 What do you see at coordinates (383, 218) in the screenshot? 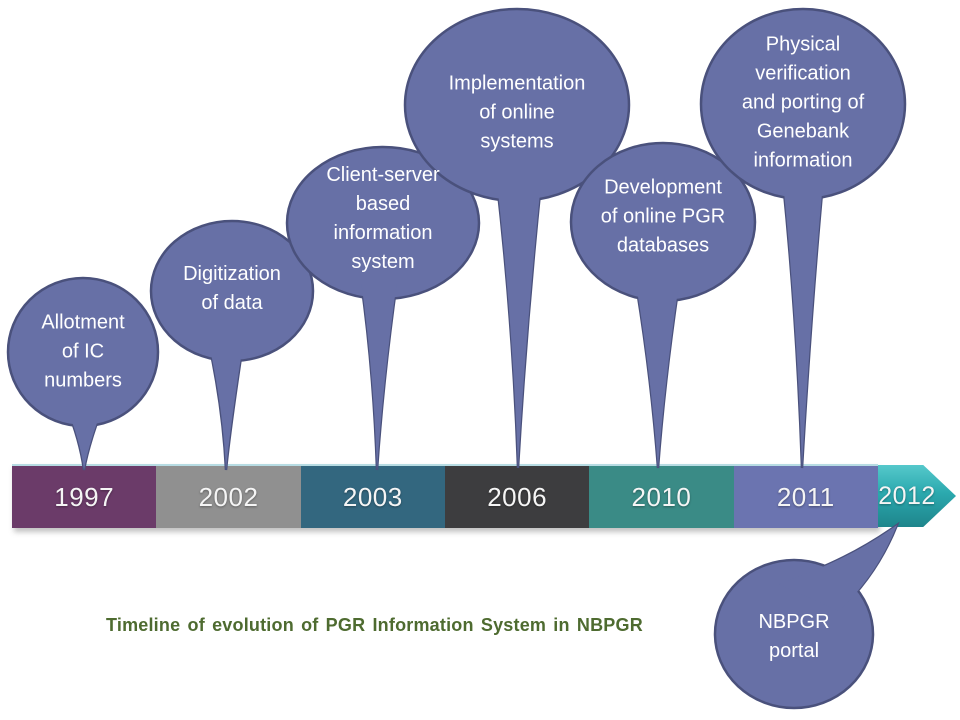
I see `callout-label-client-server: Client-server based information system` at bounding box center [383, 218].